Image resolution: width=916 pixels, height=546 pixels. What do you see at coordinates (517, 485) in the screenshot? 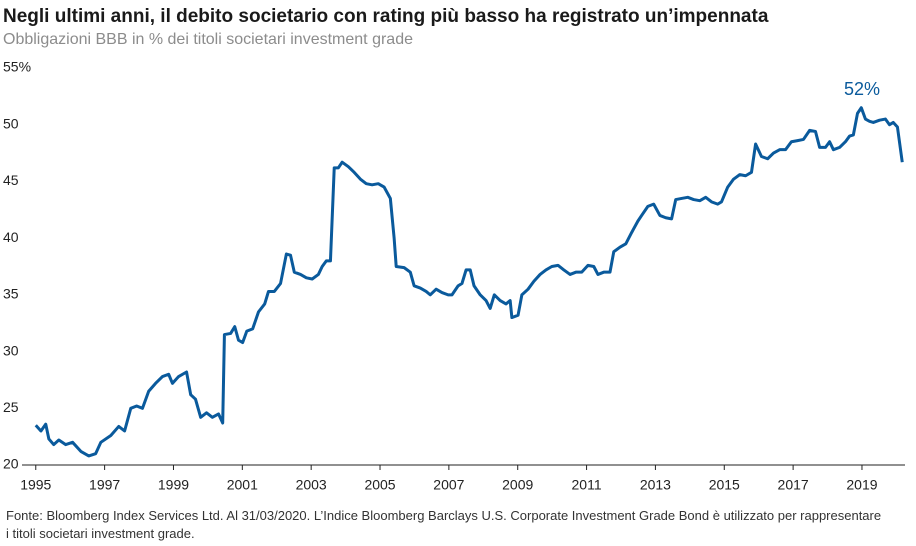
I see `x-tick-label: 2009` at bounding box center [517, 485].